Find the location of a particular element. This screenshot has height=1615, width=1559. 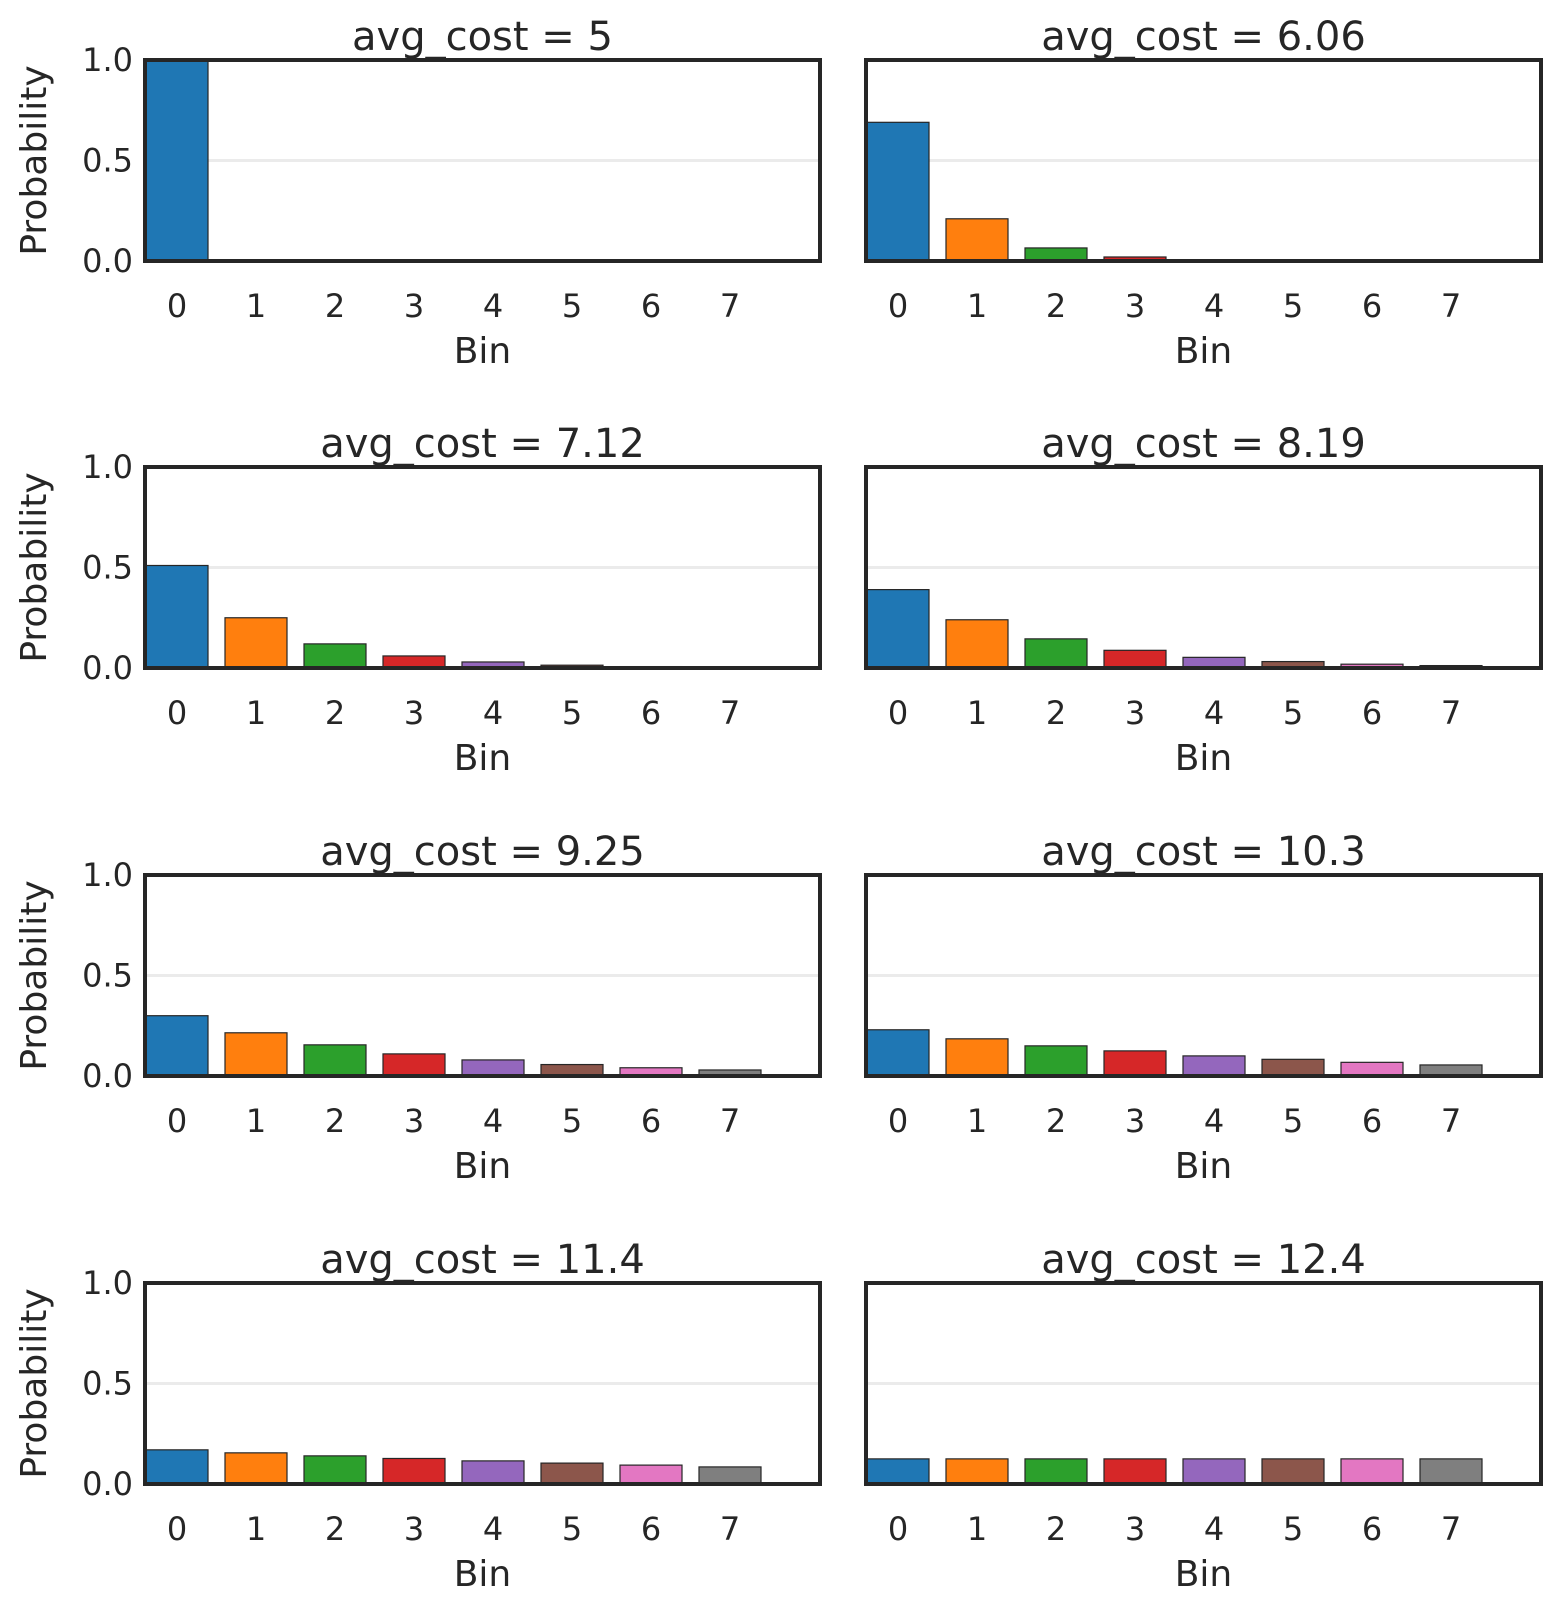

subplot-title: avg_cost = 8.19 is located at coordinates (1203, 444).